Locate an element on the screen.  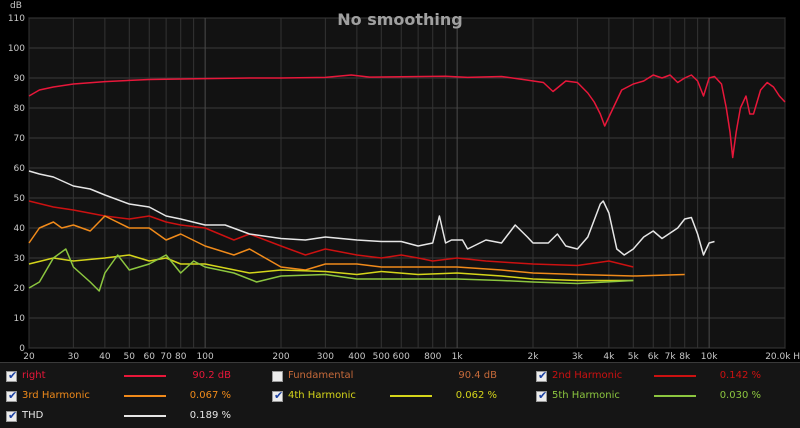
x-tick-label: 10k is located at coordinates (709, 357).